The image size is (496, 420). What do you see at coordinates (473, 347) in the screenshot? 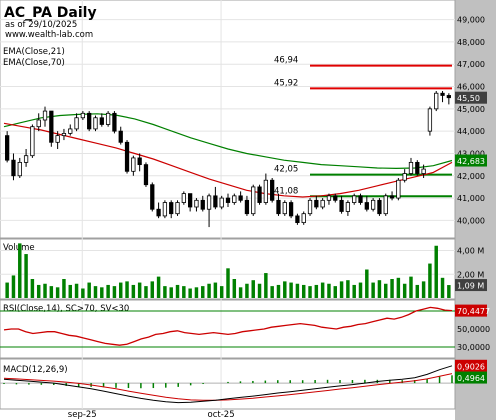
I see `rsi-tick-label: 30,0000` at bounding box center [473, 347].